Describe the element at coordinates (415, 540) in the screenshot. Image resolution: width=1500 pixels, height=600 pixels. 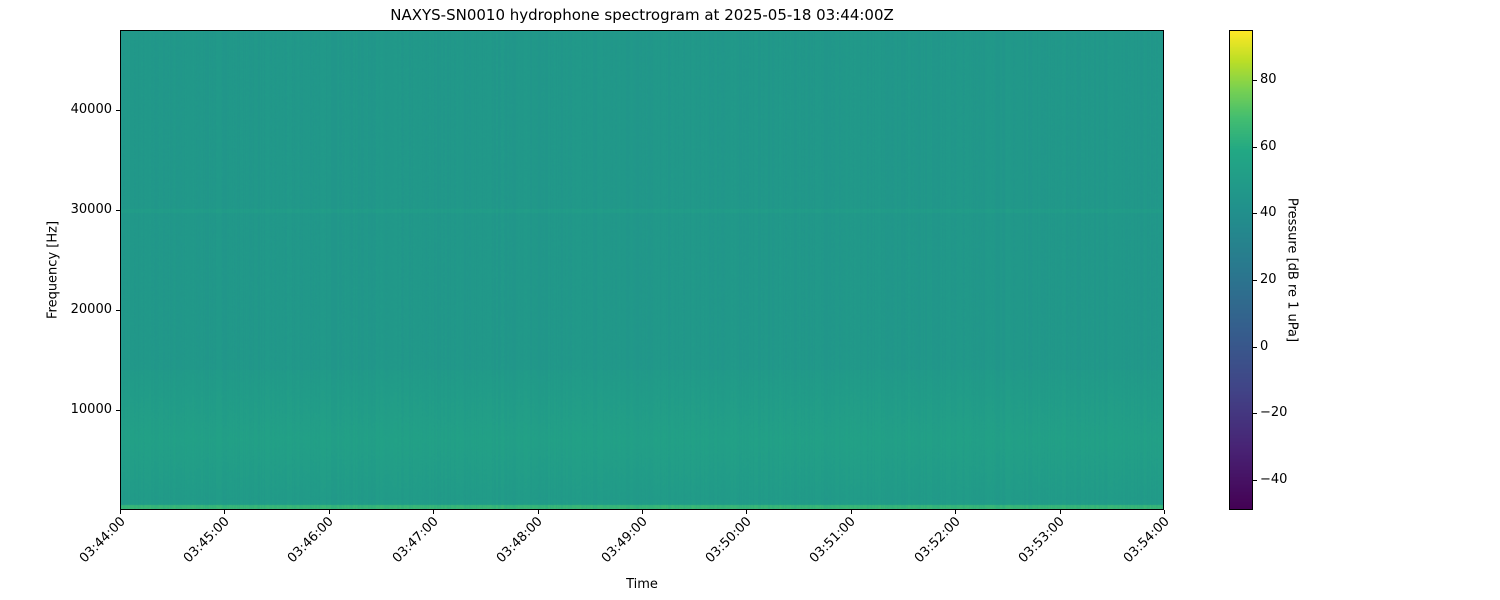
I see `x-tick-label: 03:47:00` at that location.